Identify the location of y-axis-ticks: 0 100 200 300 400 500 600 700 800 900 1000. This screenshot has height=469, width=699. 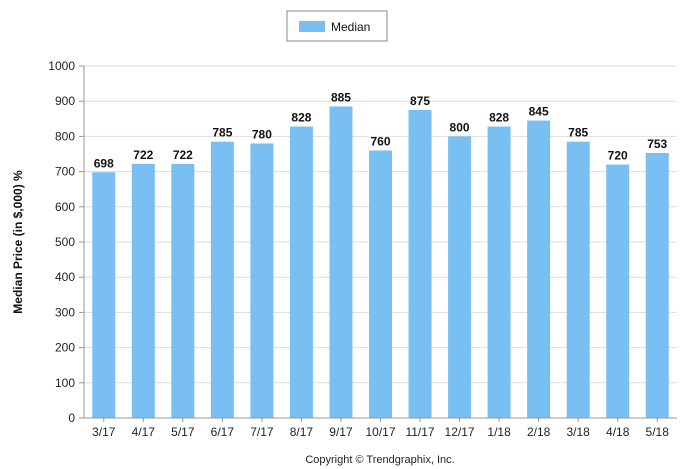
(66, 242).